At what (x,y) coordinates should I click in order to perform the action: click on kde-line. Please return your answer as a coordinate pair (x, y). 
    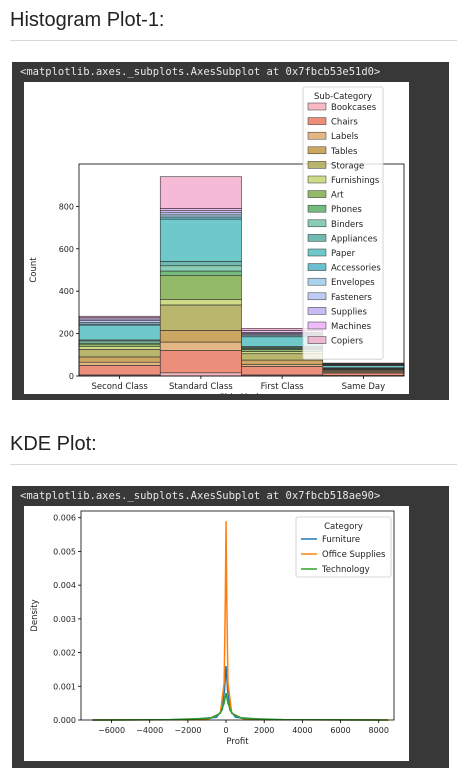
    Looking at the image, I should click on (235, 693).